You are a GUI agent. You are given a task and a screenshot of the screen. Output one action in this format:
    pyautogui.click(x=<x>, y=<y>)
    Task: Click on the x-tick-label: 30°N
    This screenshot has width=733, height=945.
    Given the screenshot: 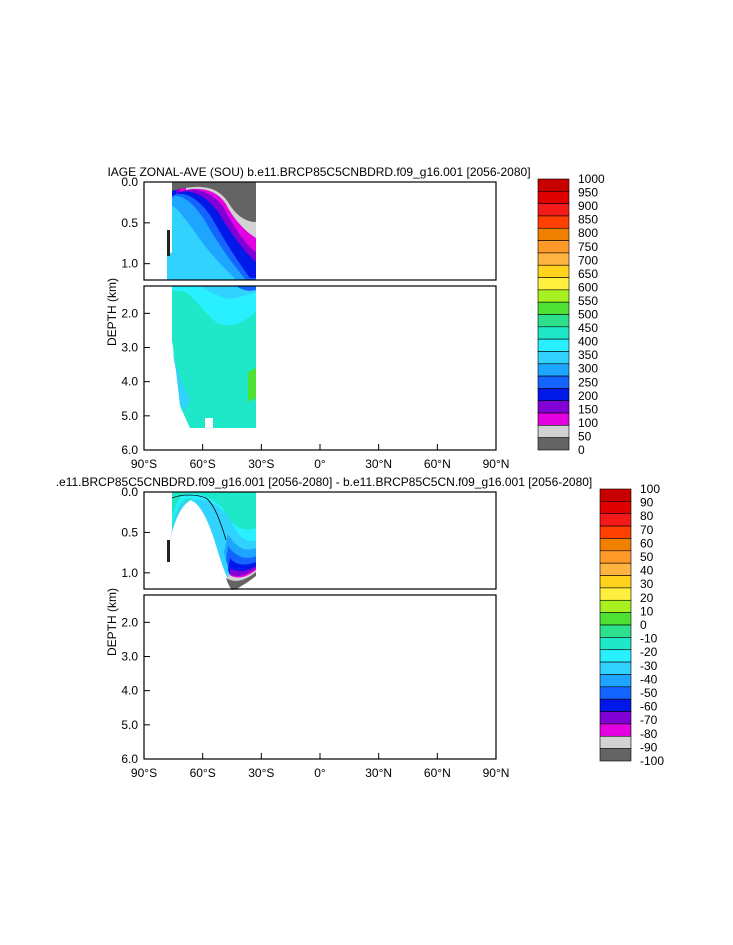 What is the action you would take?
    pyautogui.click(x=378, y=773)
    